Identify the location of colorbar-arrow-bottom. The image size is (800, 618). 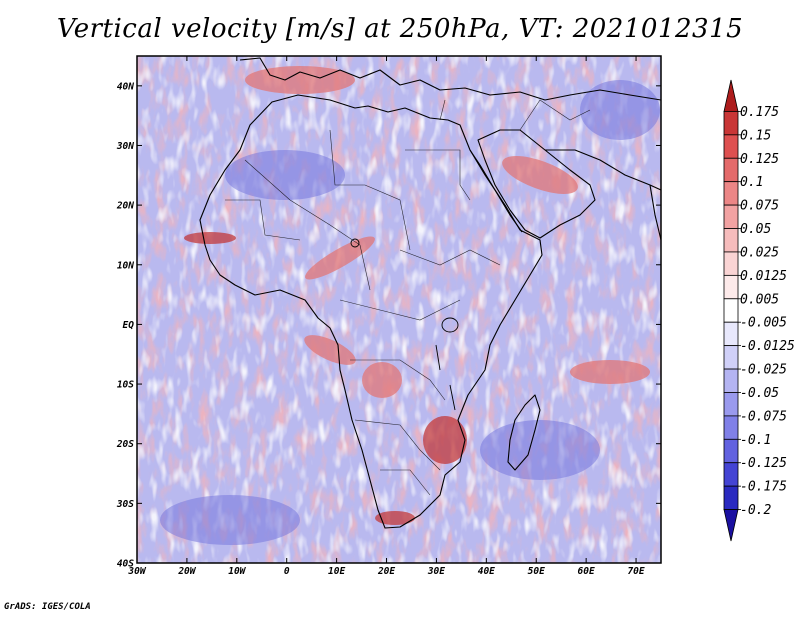
(731, 525).